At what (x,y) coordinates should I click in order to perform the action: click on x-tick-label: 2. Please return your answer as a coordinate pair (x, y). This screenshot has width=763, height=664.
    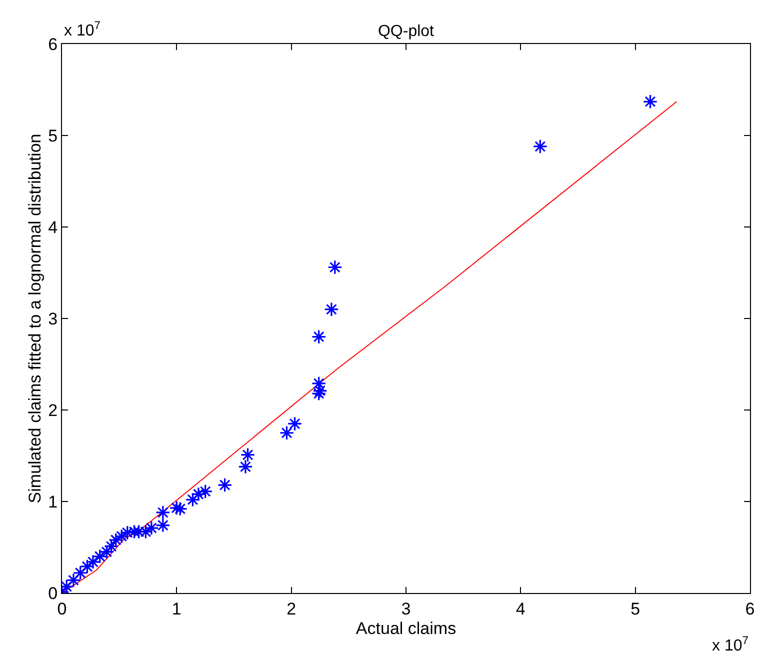
    Looking at the image, I should click on (291, 608).